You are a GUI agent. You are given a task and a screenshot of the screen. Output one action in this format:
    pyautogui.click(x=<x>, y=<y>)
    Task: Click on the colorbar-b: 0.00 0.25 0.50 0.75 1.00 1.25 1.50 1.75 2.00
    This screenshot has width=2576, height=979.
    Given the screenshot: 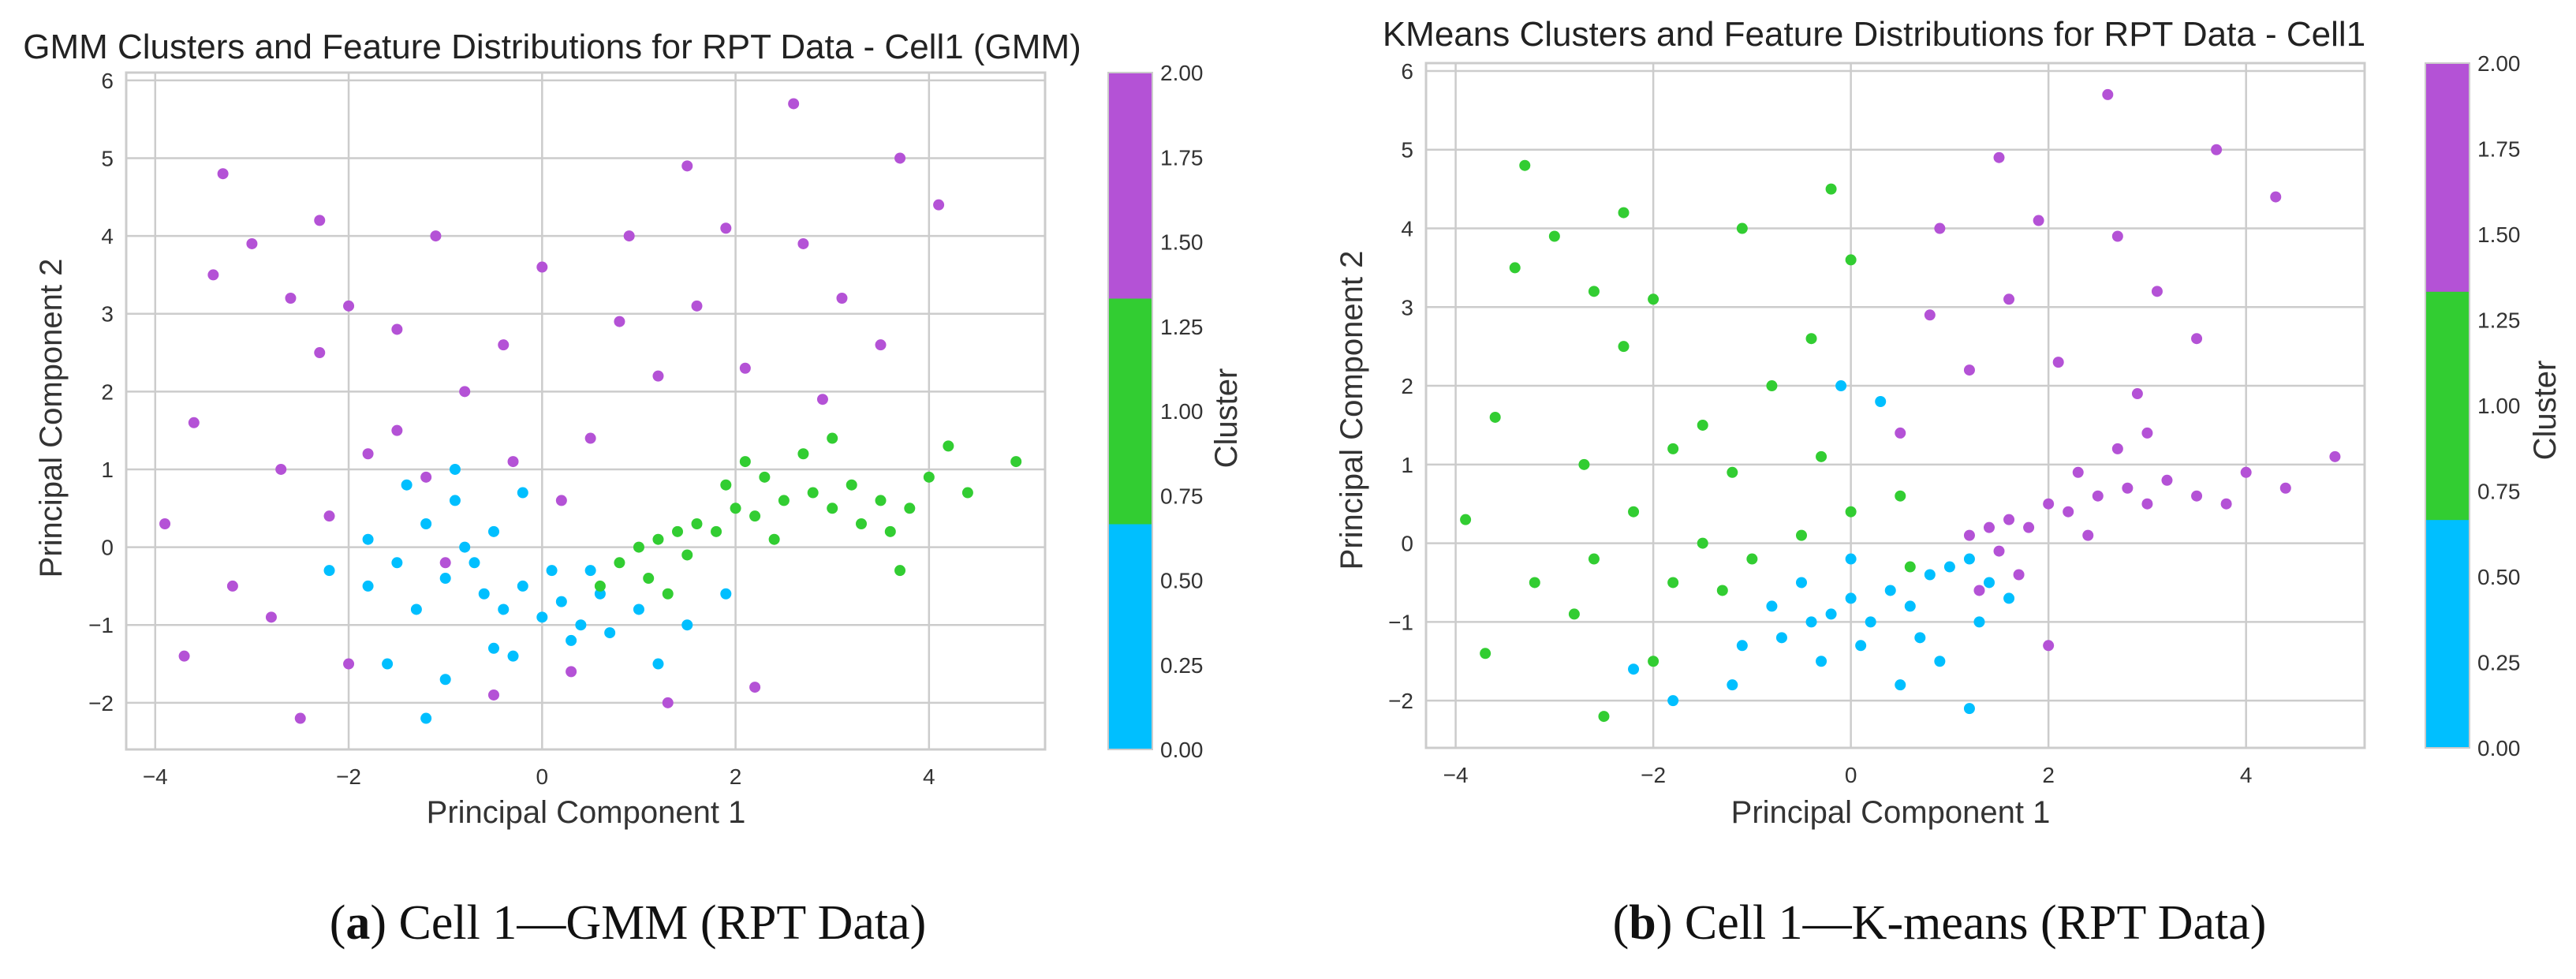 What is the action you would take?
    pyautogui.click(x=2473, y=405)
    